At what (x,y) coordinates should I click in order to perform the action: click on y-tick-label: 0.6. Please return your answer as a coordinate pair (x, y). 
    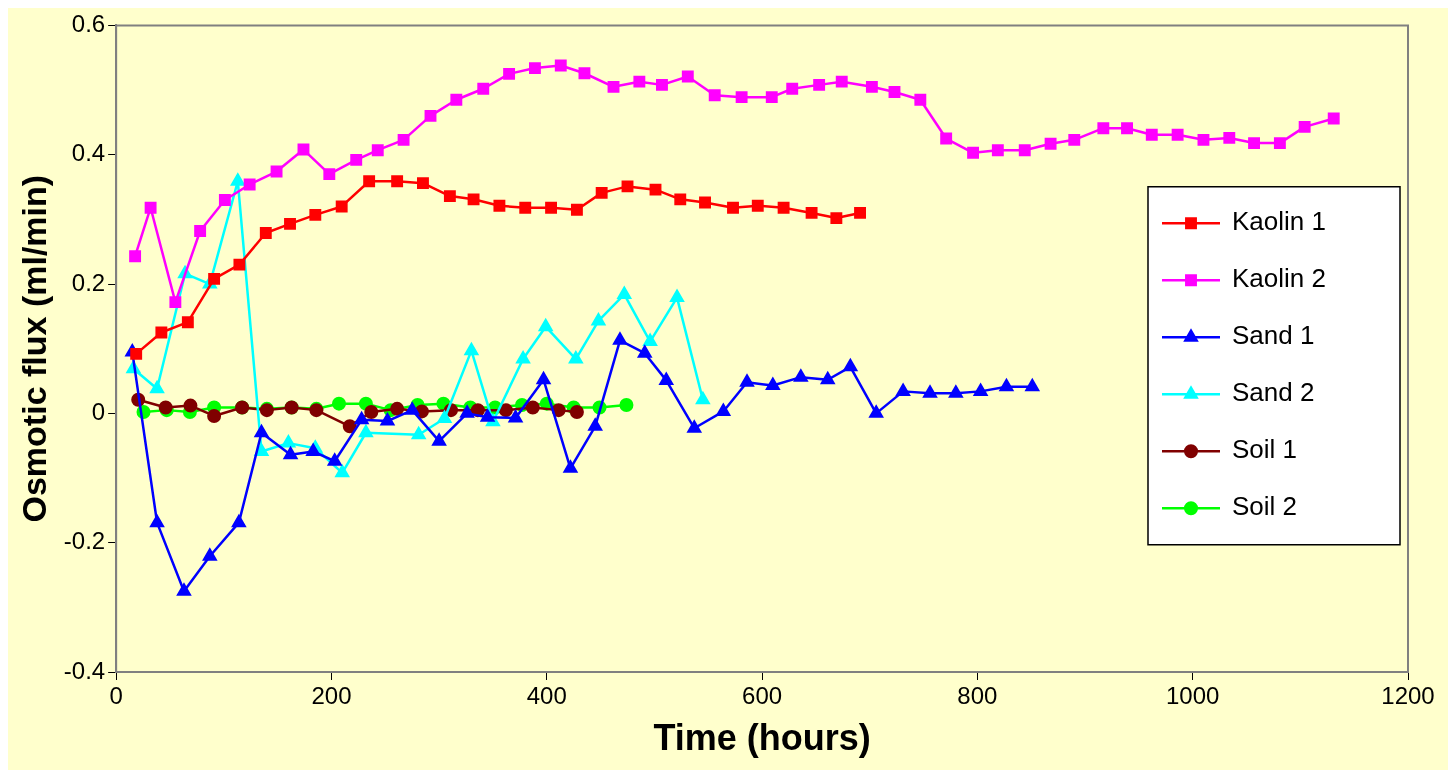
    Looking at the image, I should click on (88, 24).